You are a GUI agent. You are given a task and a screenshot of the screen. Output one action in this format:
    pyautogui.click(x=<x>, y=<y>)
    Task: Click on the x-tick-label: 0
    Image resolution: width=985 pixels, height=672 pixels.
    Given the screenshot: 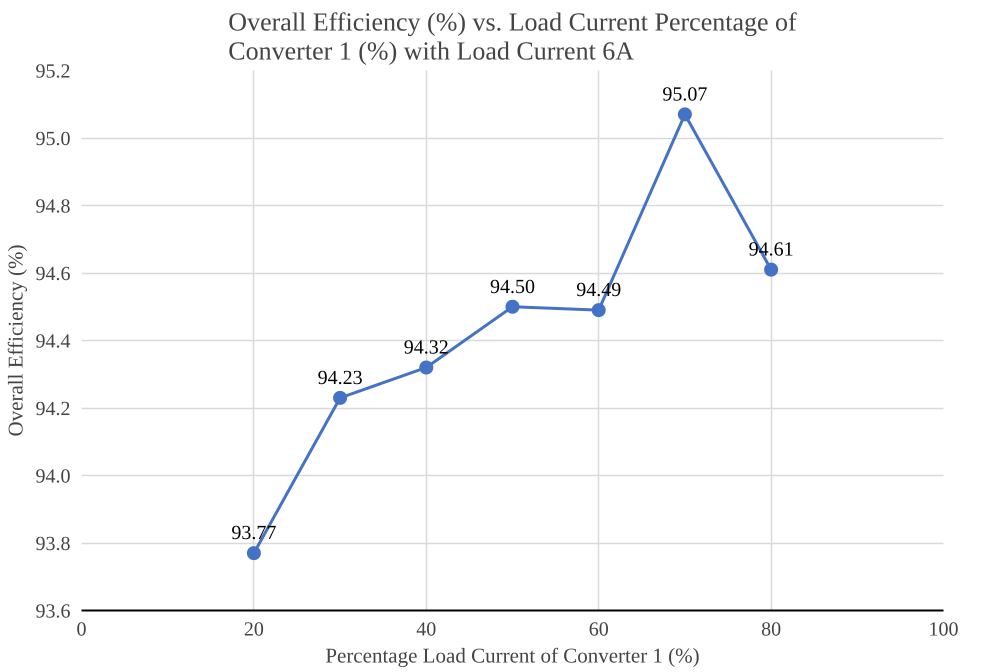 What is the action you would take?
    pyautogui.click(x=81, y=629)
    